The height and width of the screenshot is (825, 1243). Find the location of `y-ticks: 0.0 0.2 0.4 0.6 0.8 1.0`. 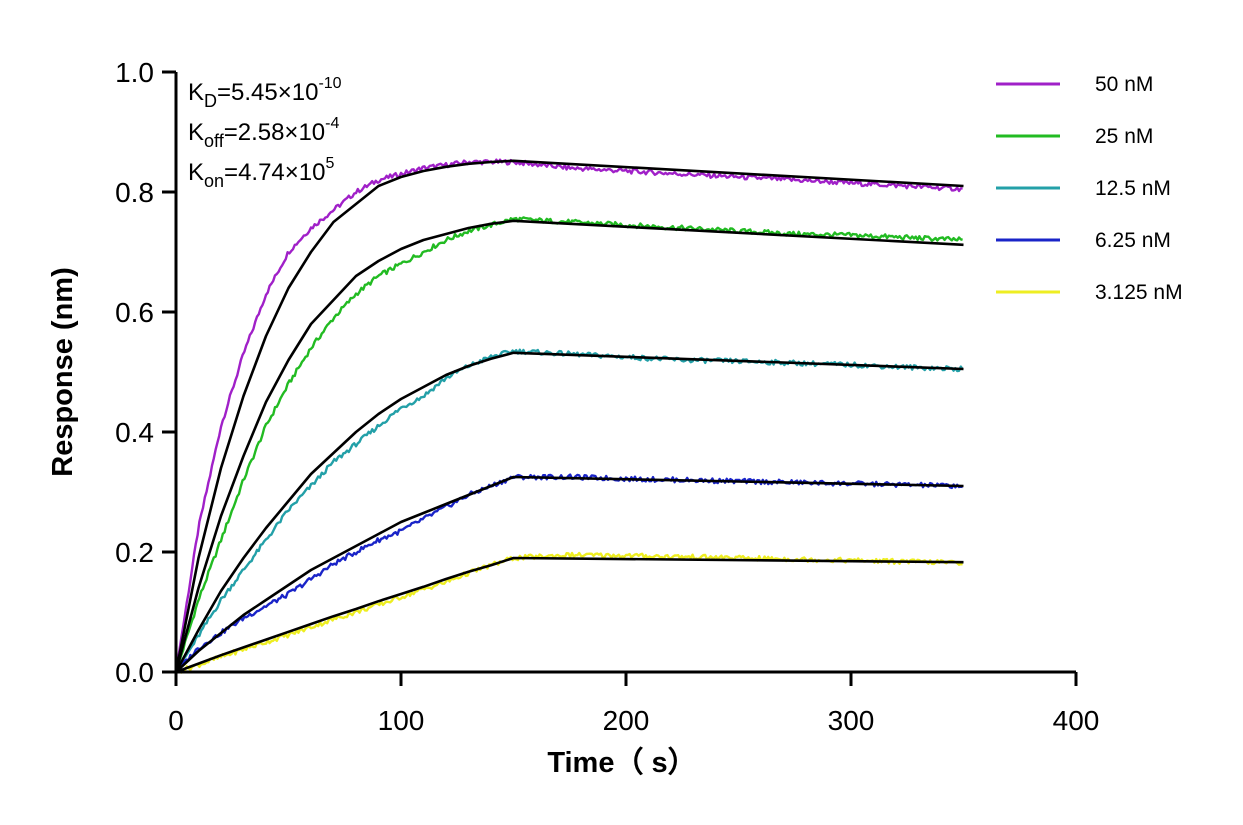

y-ticks: 0.0 0.2 0.4 0.6 0.8 1.0 is located at coordinates (145, 372).